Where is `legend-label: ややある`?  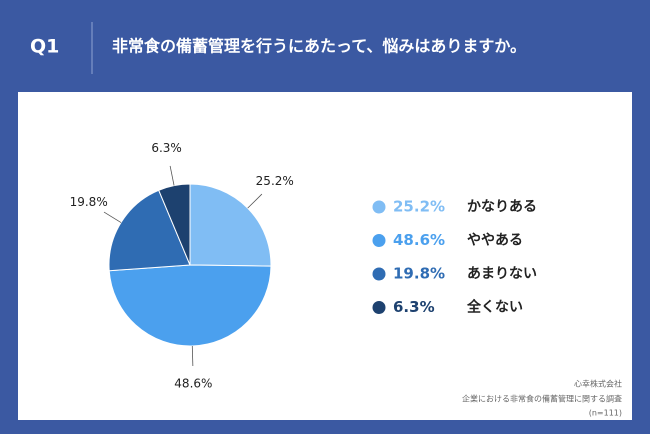
legend-label: ややある is located at coordinates (495, 241).